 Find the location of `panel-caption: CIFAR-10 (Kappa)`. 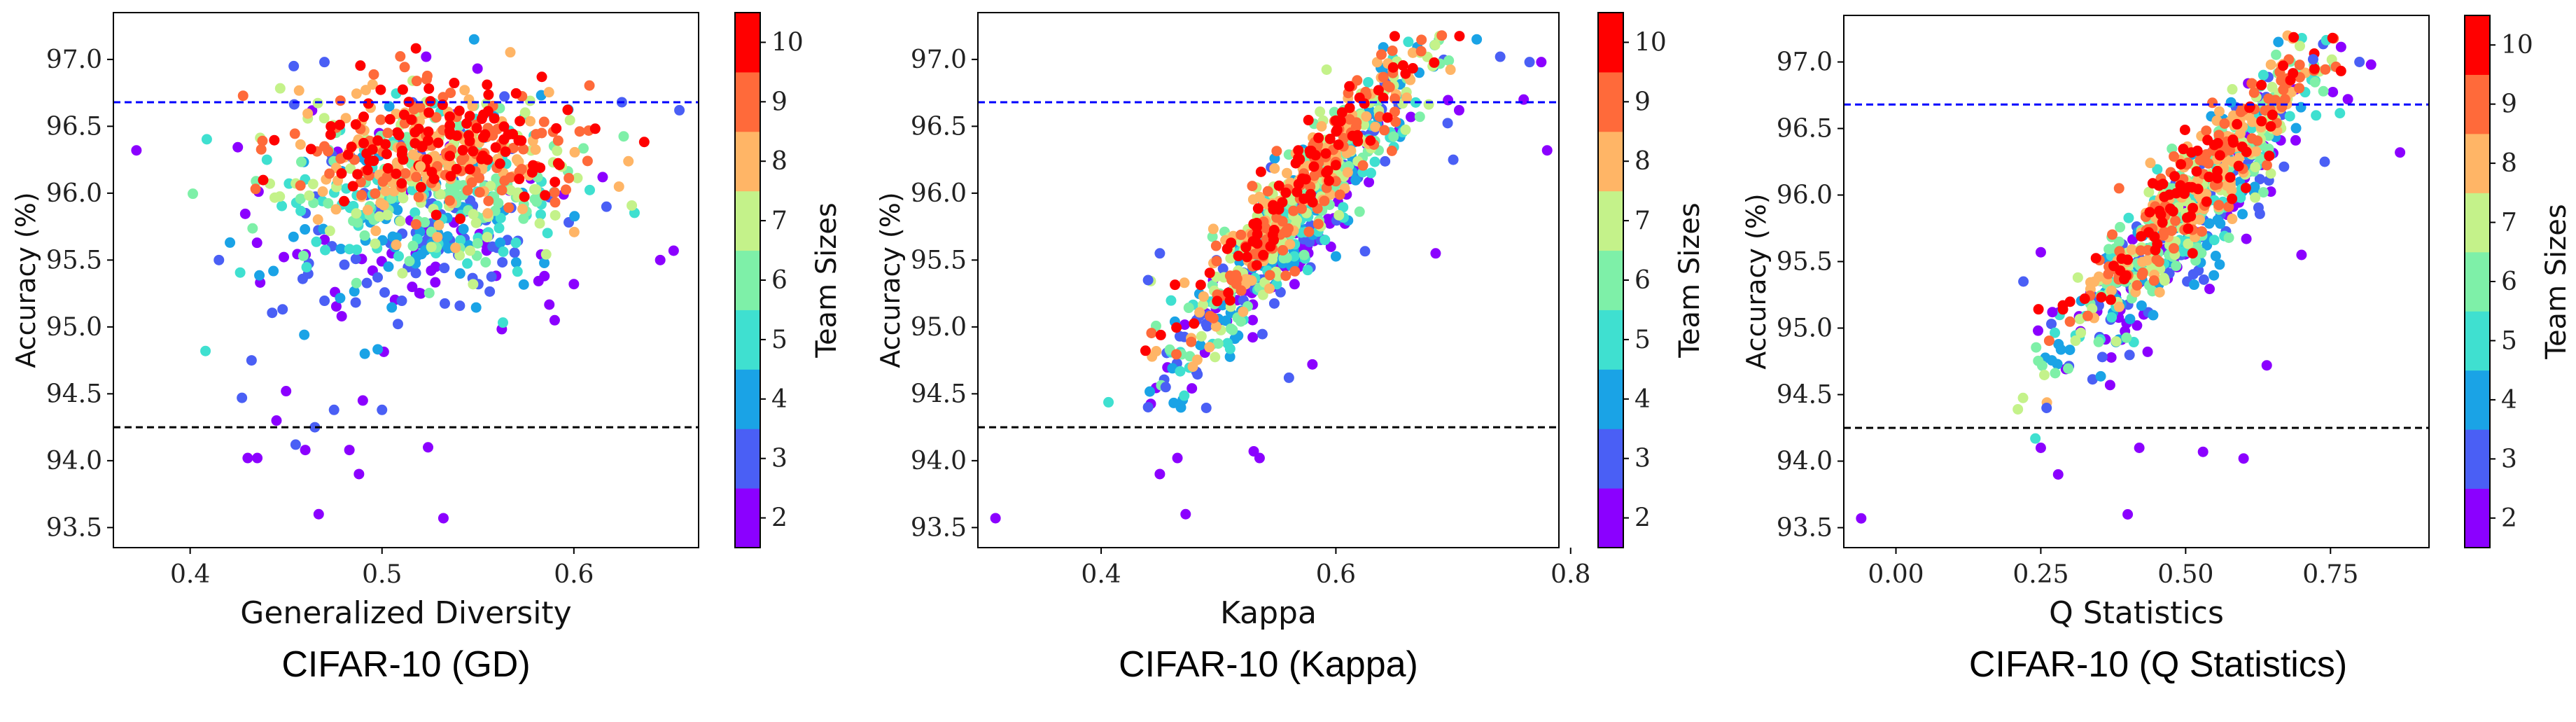

panel-caption: CIFAR-10 (Kappa) is located at coordinates (1268, 665).